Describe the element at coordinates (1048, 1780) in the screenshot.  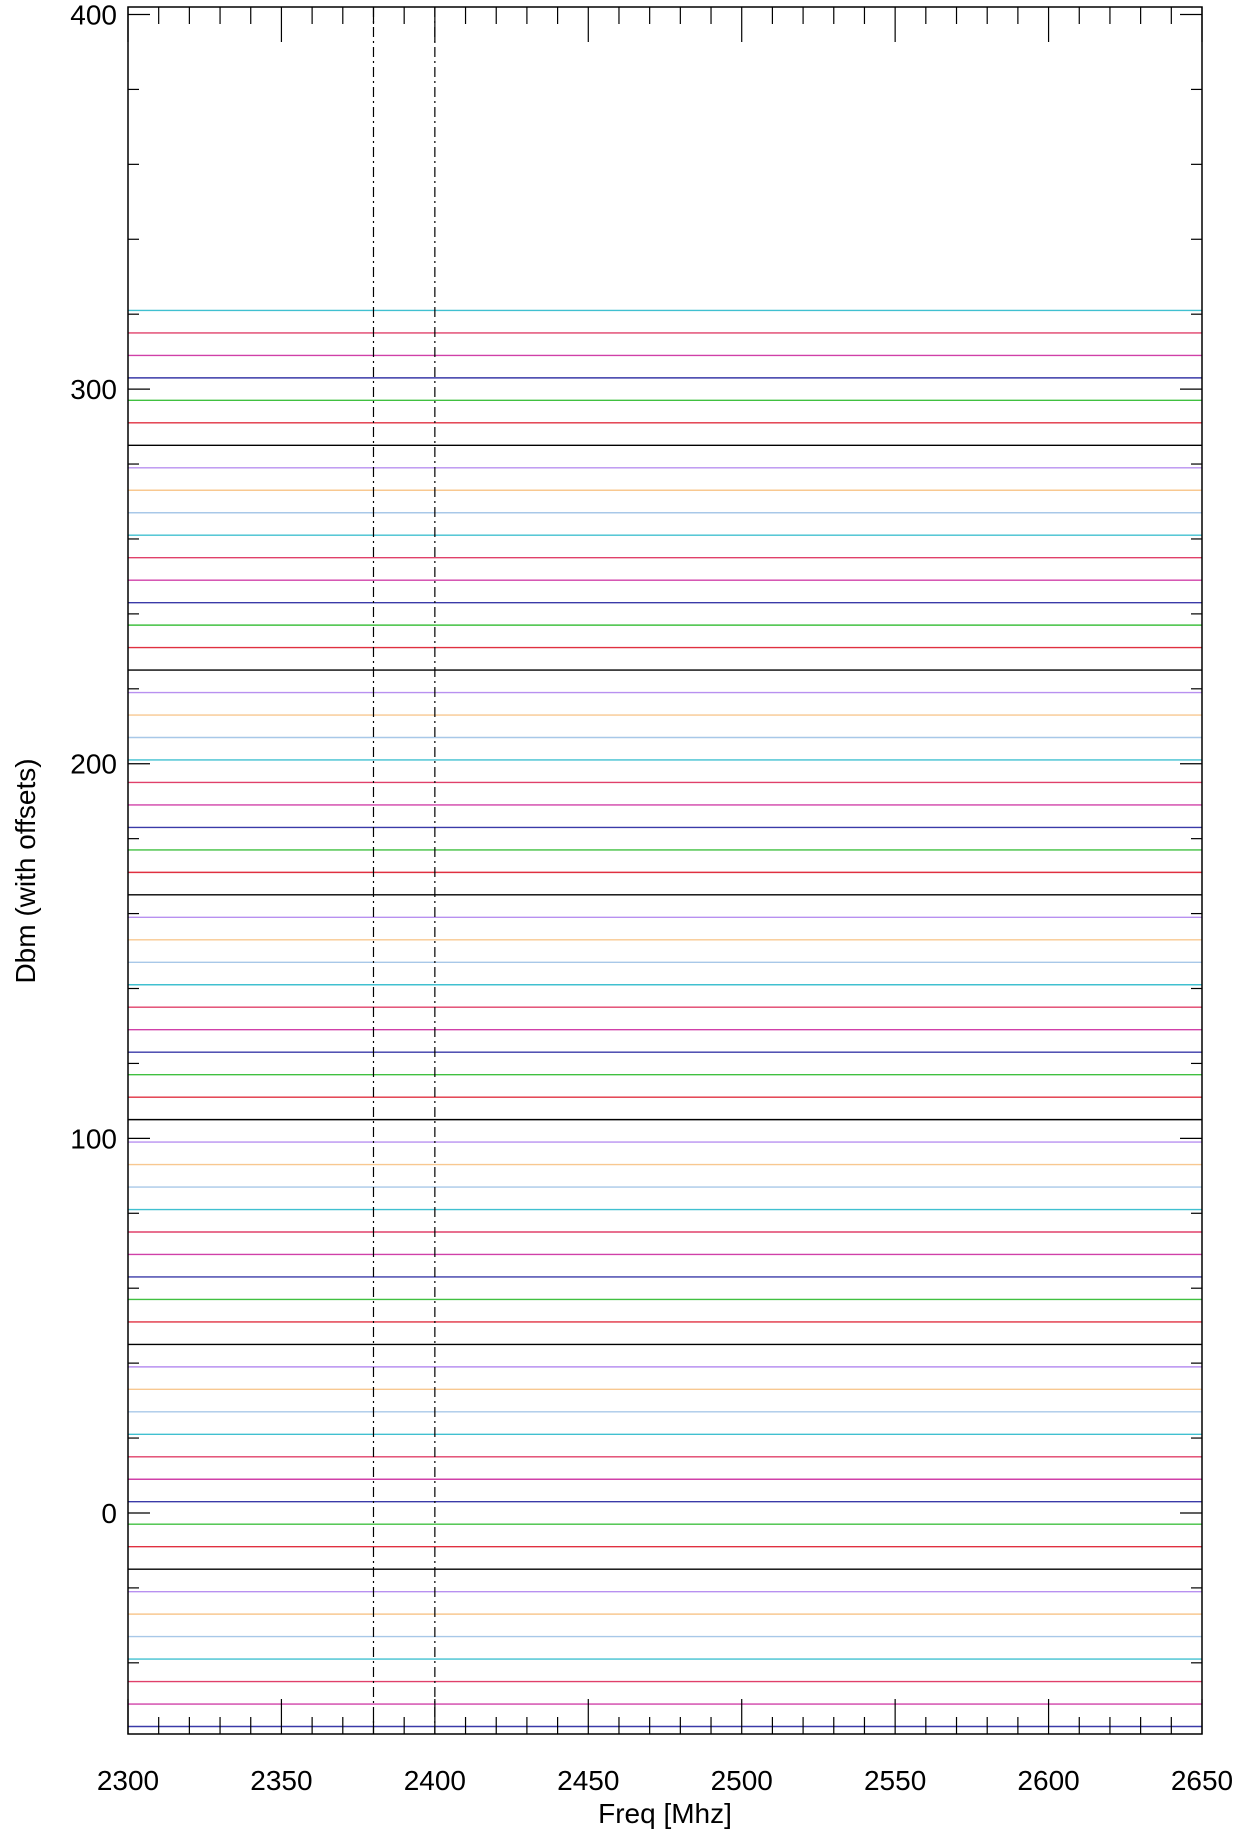
I see `x-tick-label: 2600` at that location.